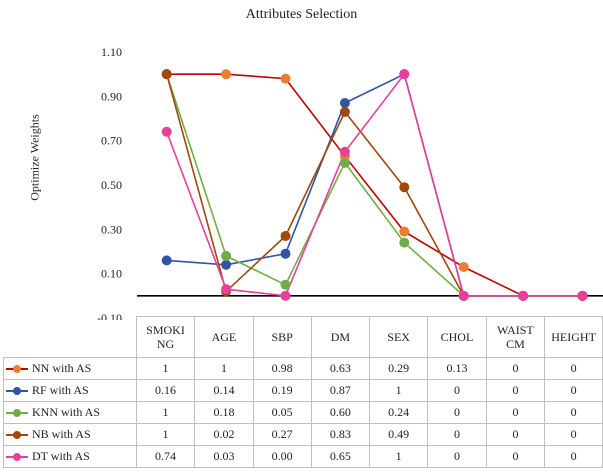 The image size is (603, 475). I want to click on data-value: 0.60, so click(340, 412).